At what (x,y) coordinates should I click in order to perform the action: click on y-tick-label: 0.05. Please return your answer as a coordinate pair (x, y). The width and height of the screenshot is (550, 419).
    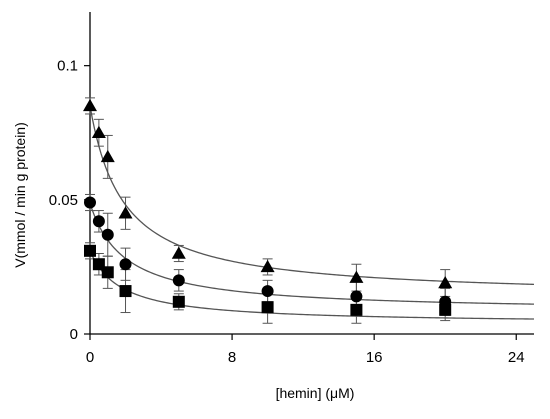
    Looking at the image, I should click on (63, 200).